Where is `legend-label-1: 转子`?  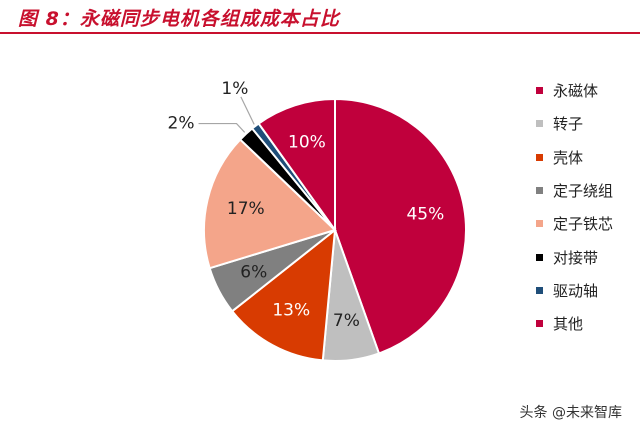
legend-label-1: 转子 is located at coordinates (568, 124).